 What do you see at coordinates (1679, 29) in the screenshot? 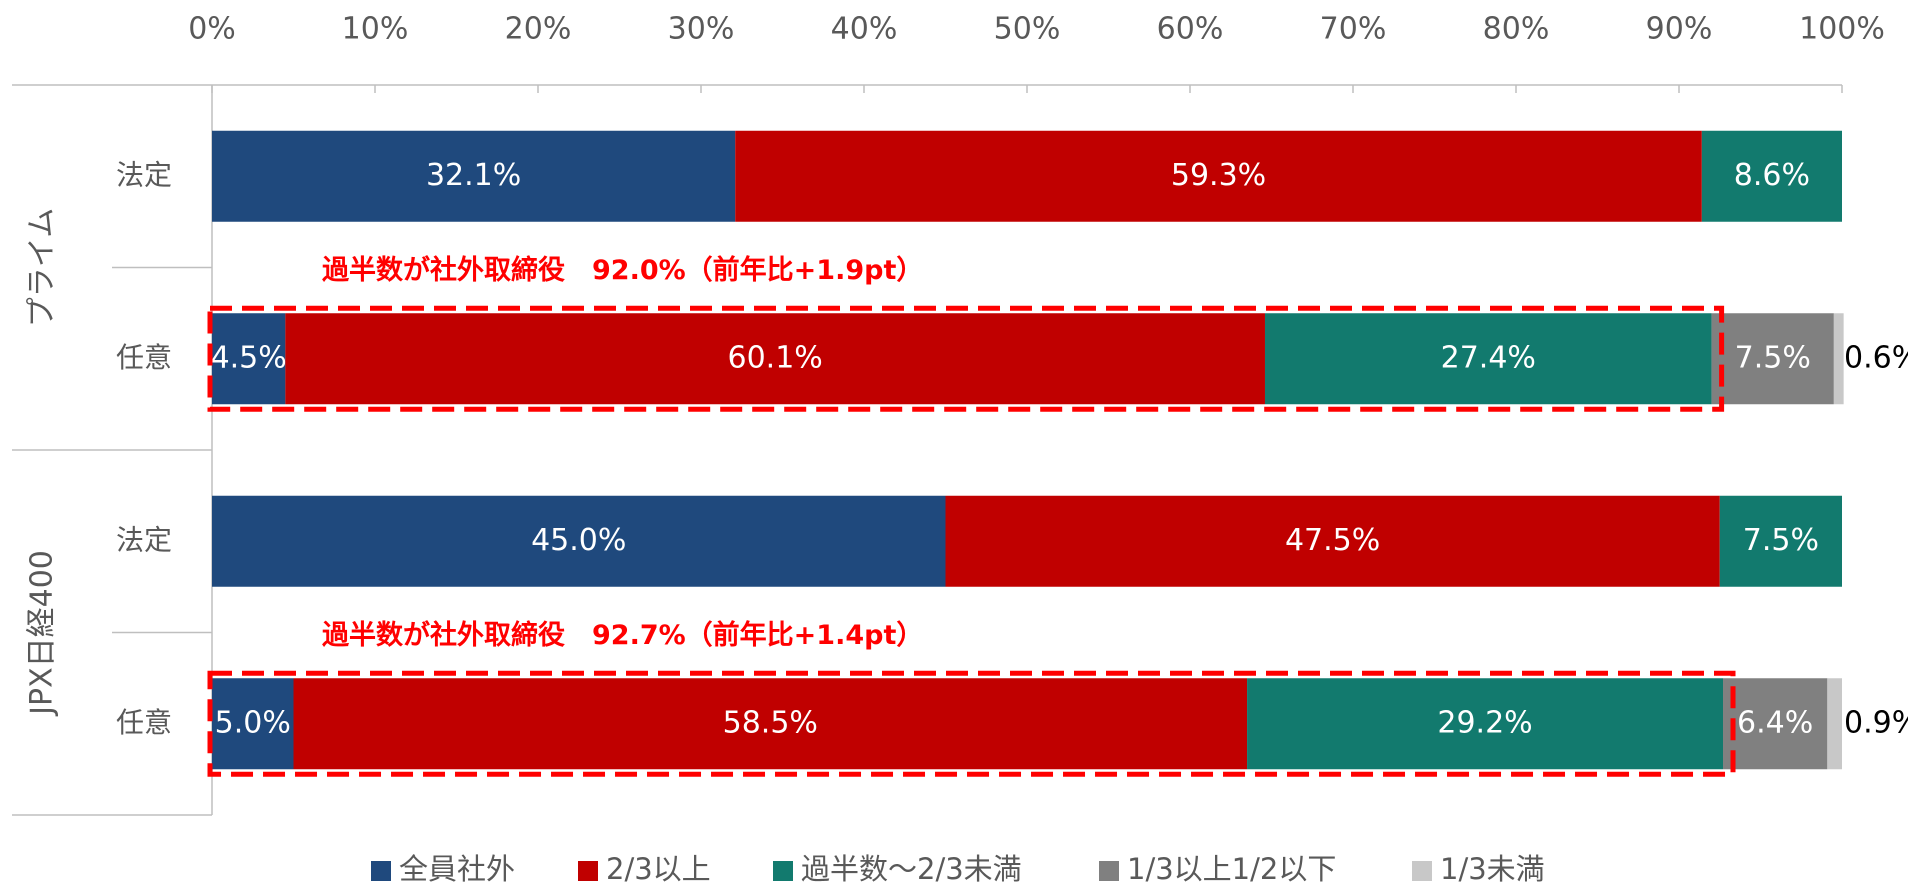
I see `x-tick-label: 90%` at bounding box center [1679, 29].